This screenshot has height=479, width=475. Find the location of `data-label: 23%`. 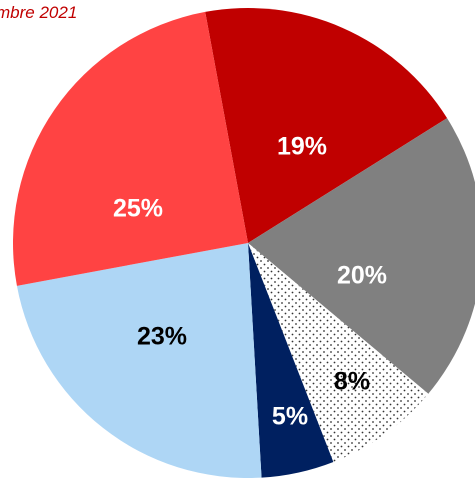

data-label: 23% is located at coordinates (162, 337).